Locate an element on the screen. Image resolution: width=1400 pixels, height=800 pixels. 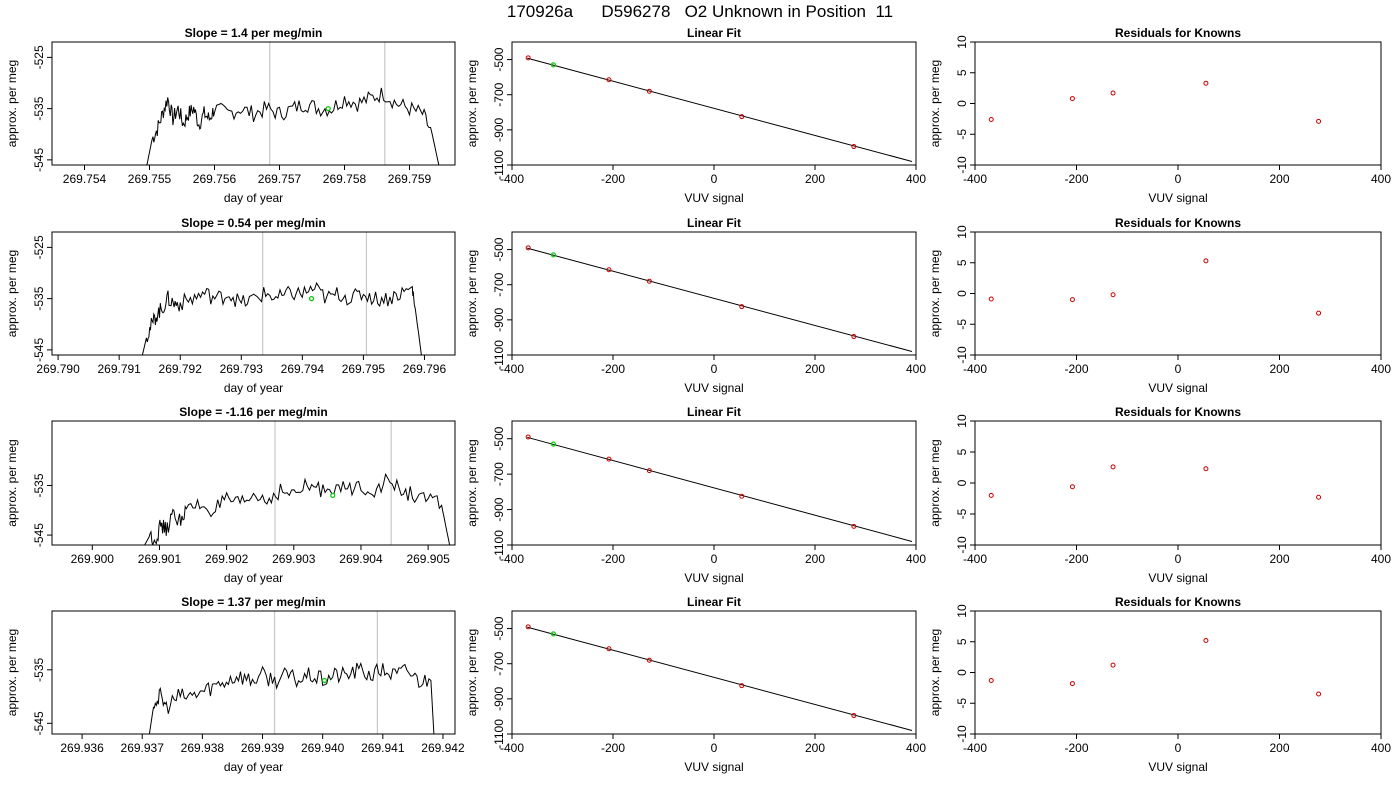
panel-title: Slope = 1.37 per meg/min is located at coordinates (253, 602).